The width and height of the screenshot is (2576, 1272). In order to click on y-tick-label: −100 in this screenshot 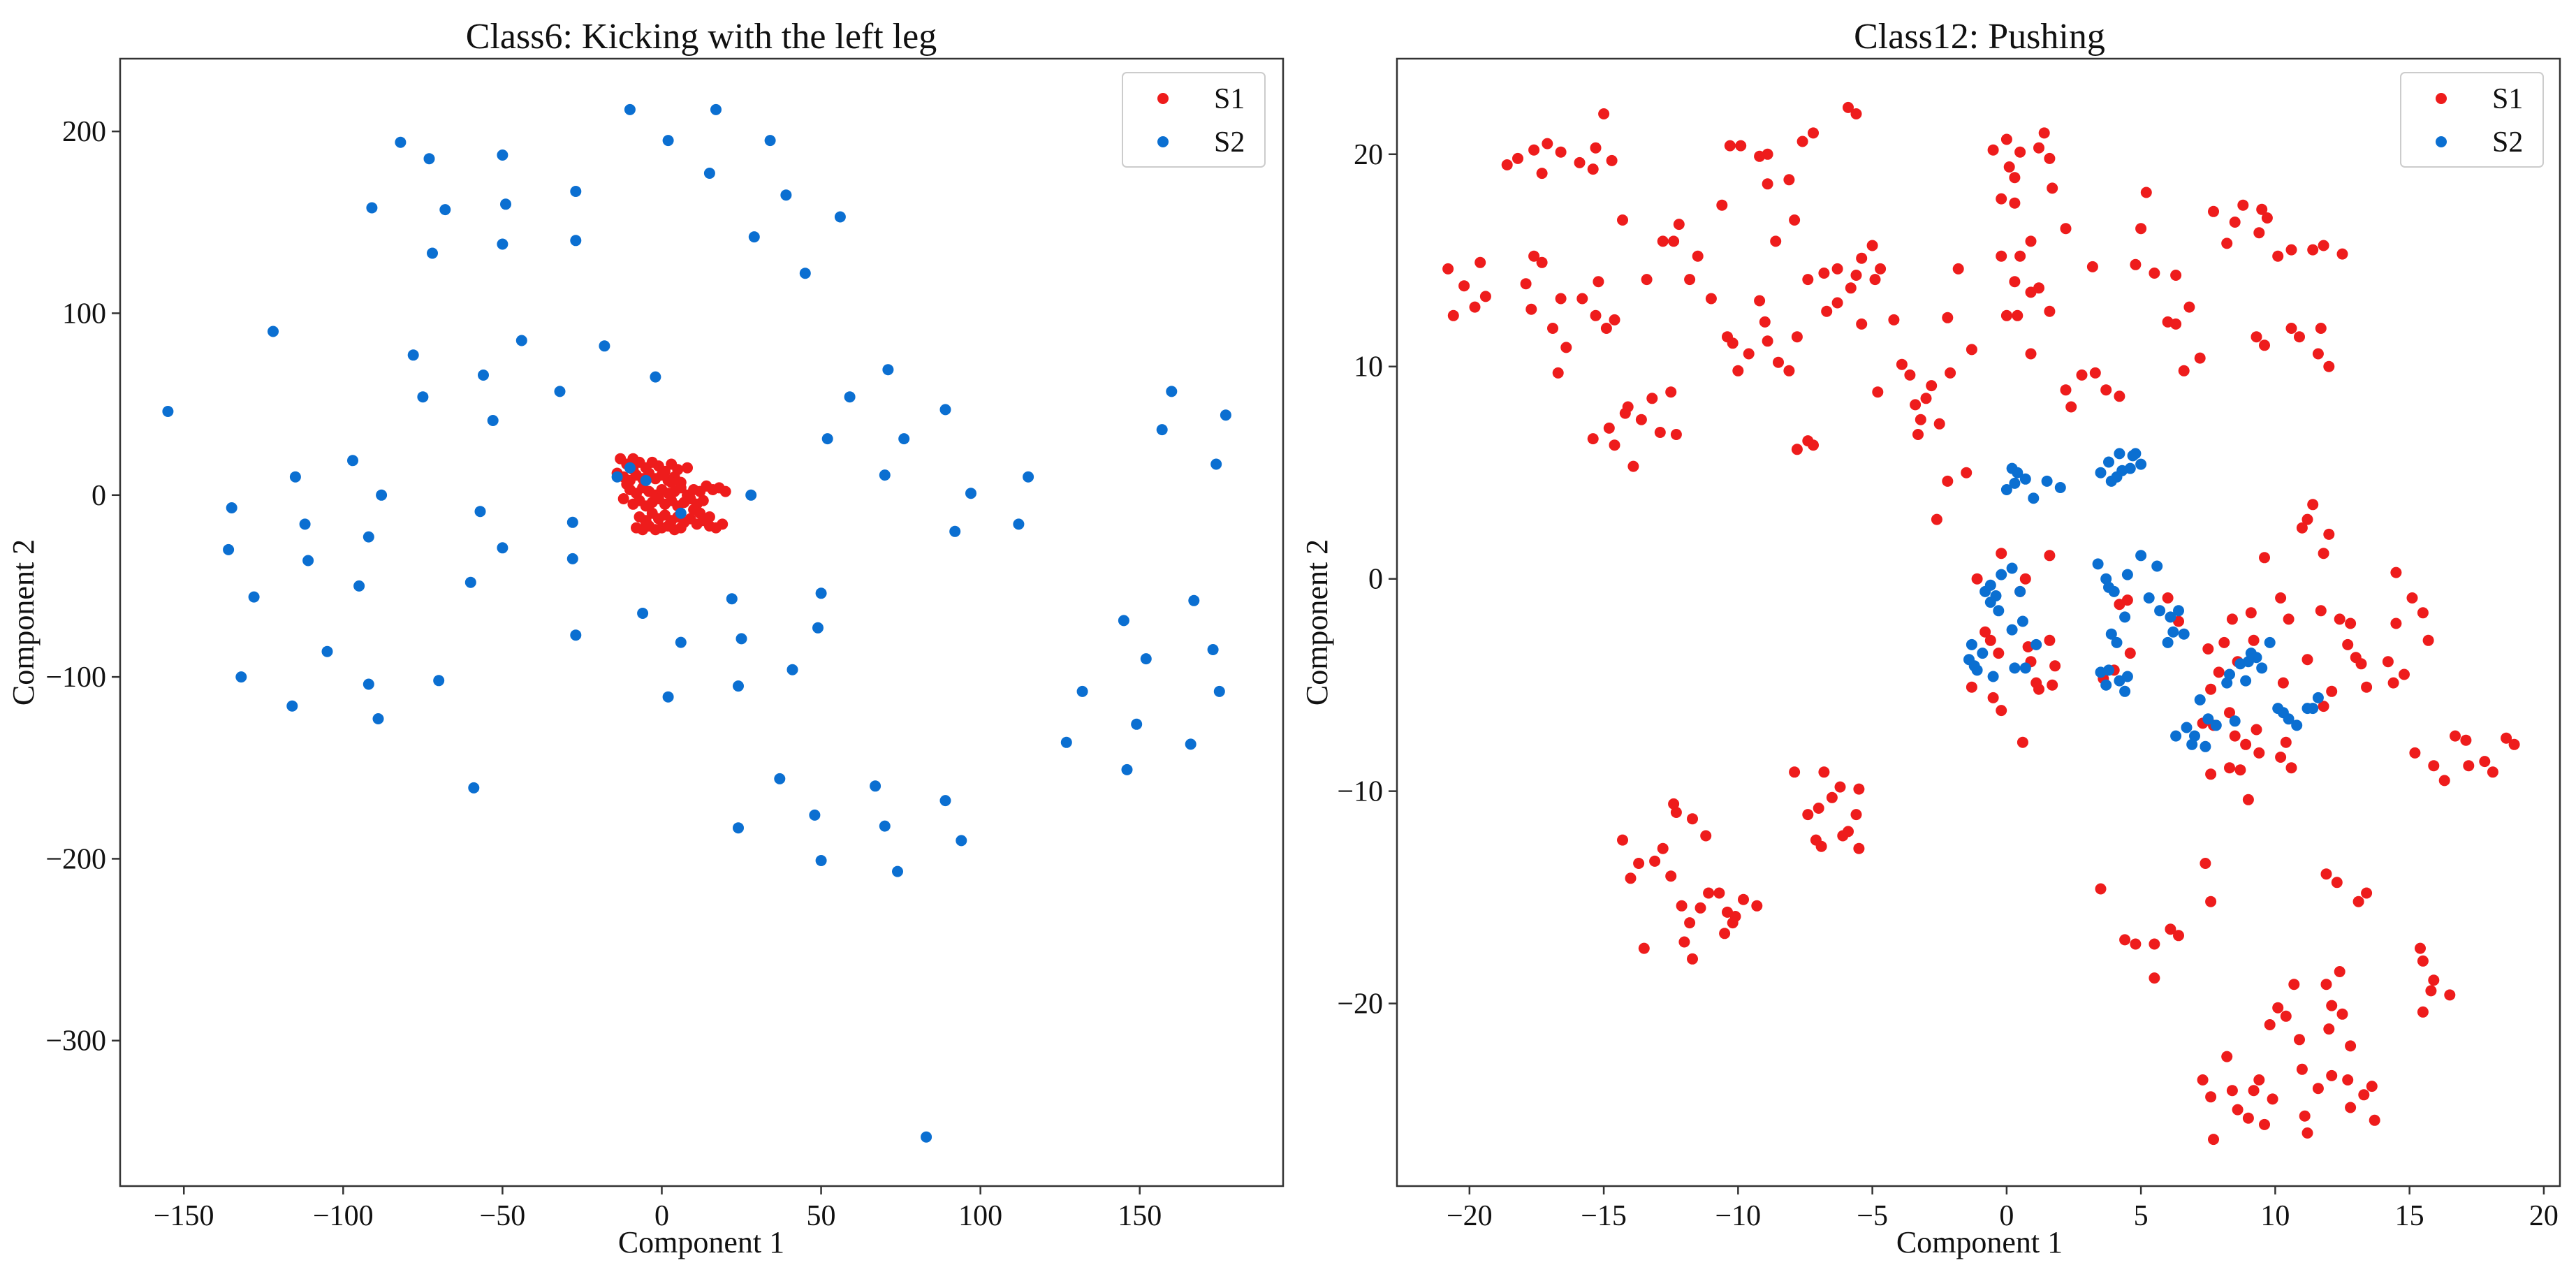, I will do `click(75, 677)`.